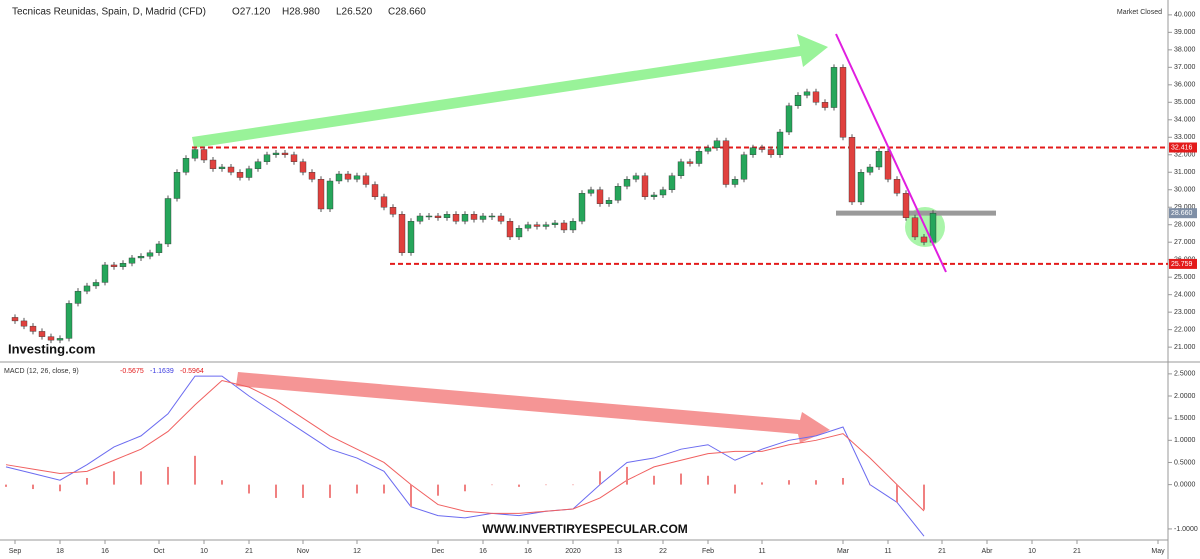  Describe the element at coordinates (192, 371) in the screenshot. I see `macd-readout: -0.5964` at that location.